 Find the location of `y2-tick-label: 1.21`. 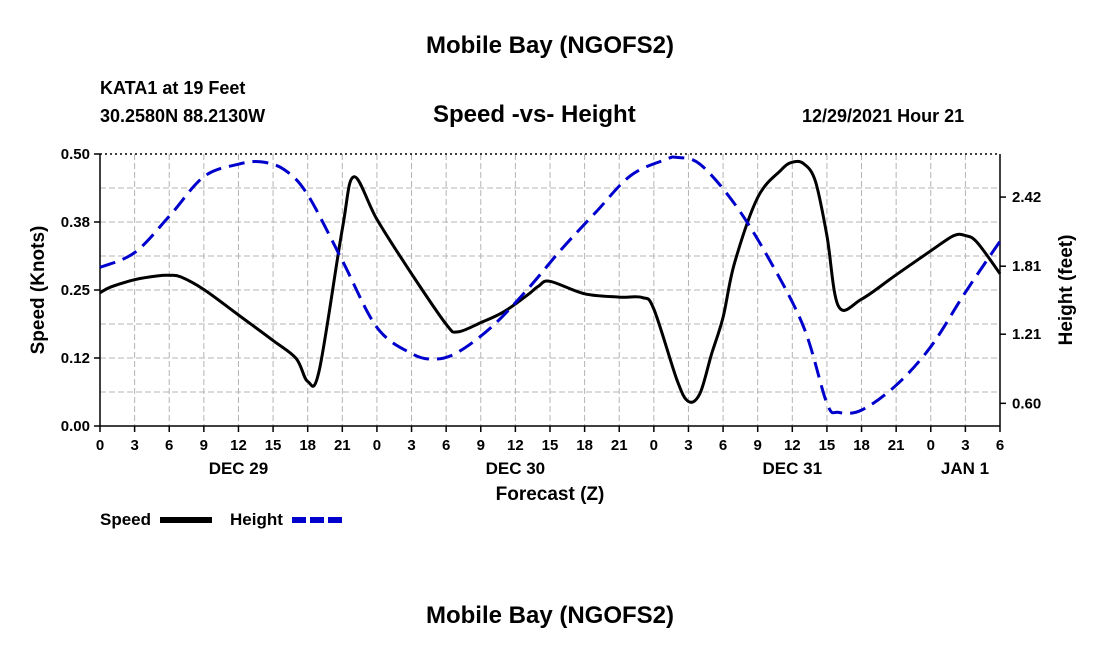

y2-tick-label: 1.21 is located at coordinates (1026, 334).